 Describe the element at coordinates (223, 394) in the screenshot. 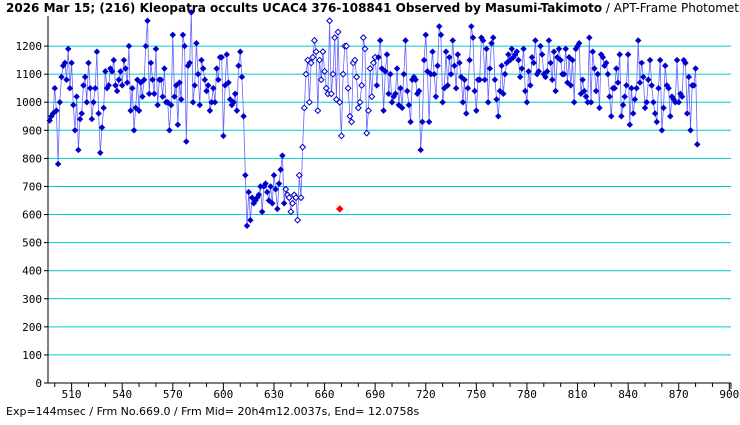

I see `x-tick-label: 600` at that location.